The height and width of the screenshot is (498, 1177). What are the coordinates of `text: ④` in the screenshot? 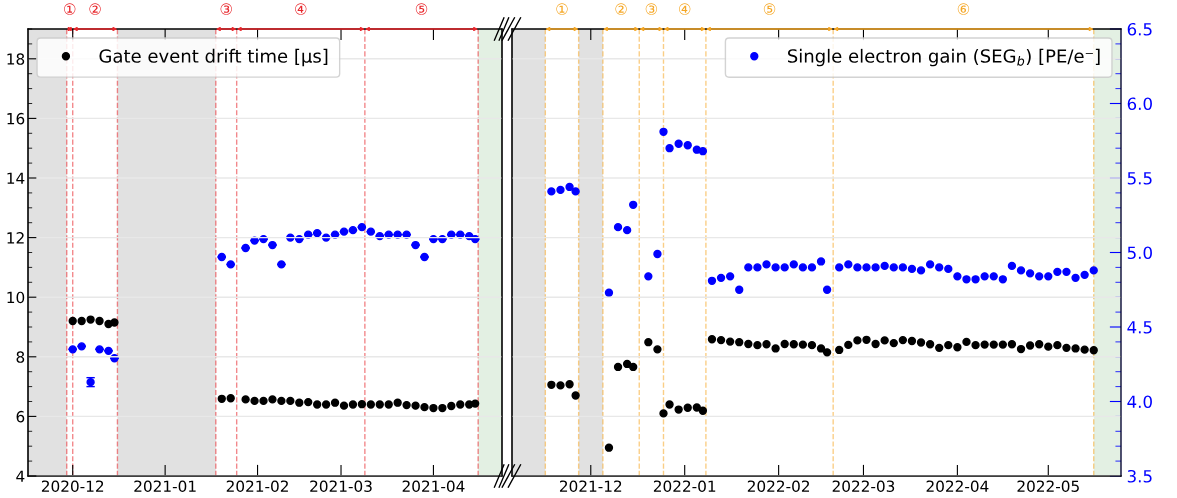 It's located at (684, 9).